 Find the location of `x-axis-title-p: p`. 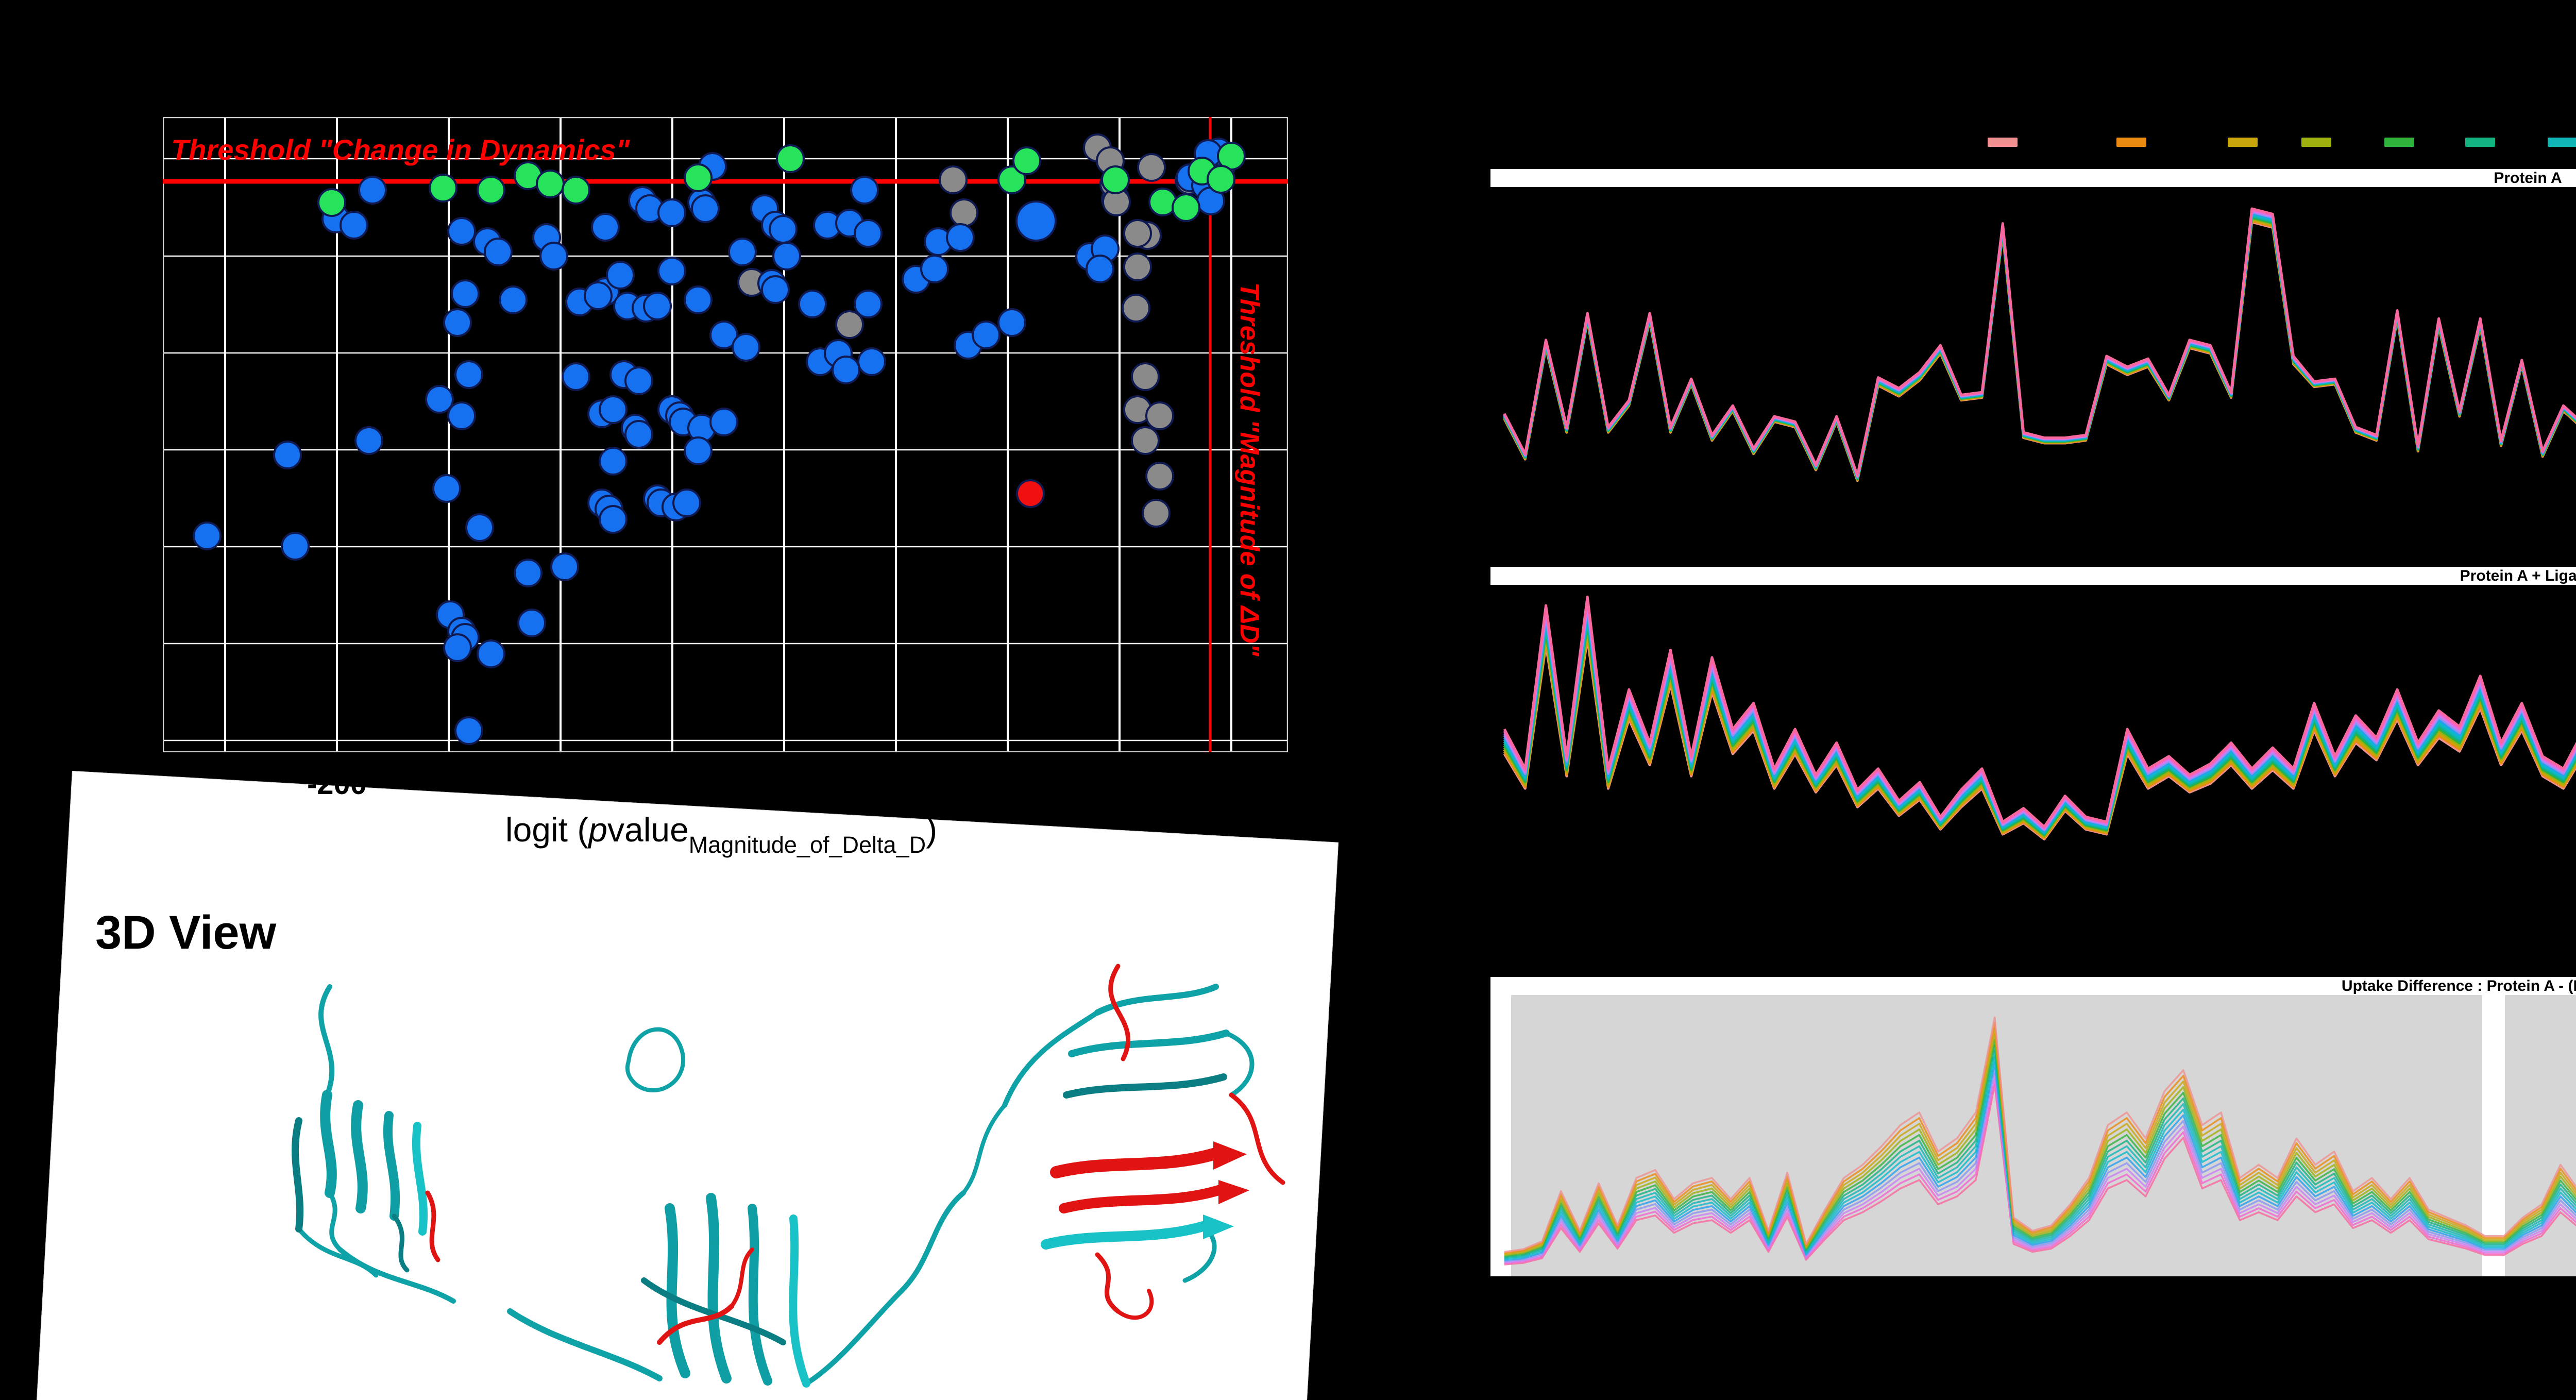

x-axis-title-p: p is located at coordinates (598, 830).